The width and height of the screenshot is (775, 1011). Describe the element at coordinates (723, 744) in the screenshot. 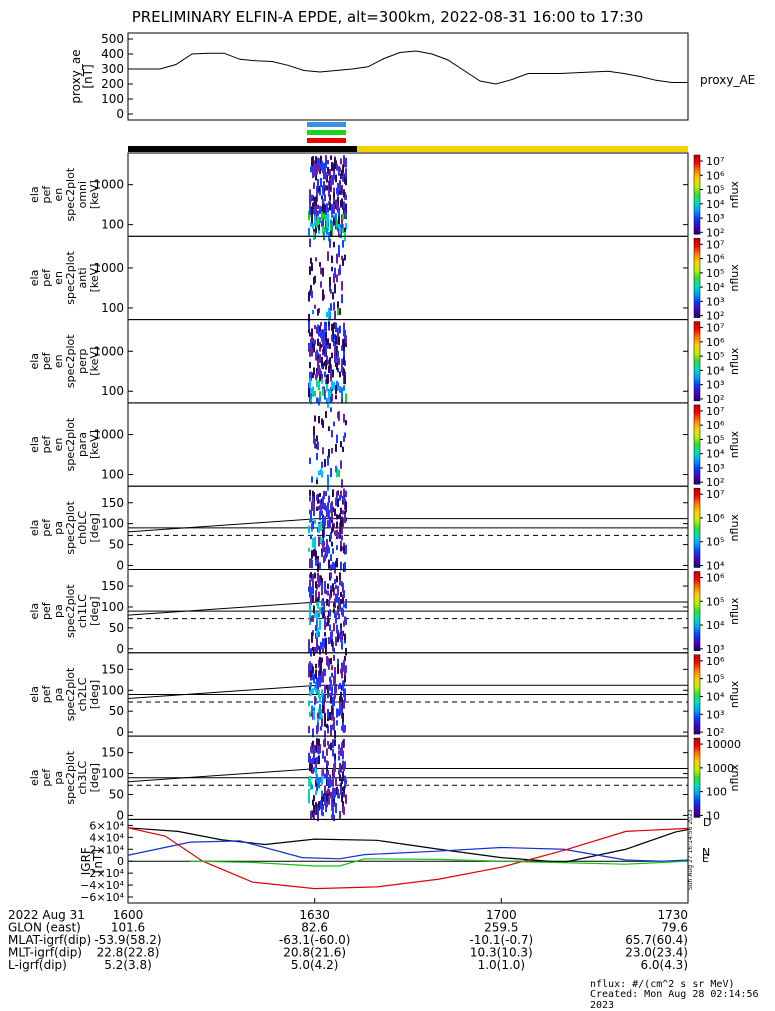

I see `colorbar-tick-label: 10000` at that location.